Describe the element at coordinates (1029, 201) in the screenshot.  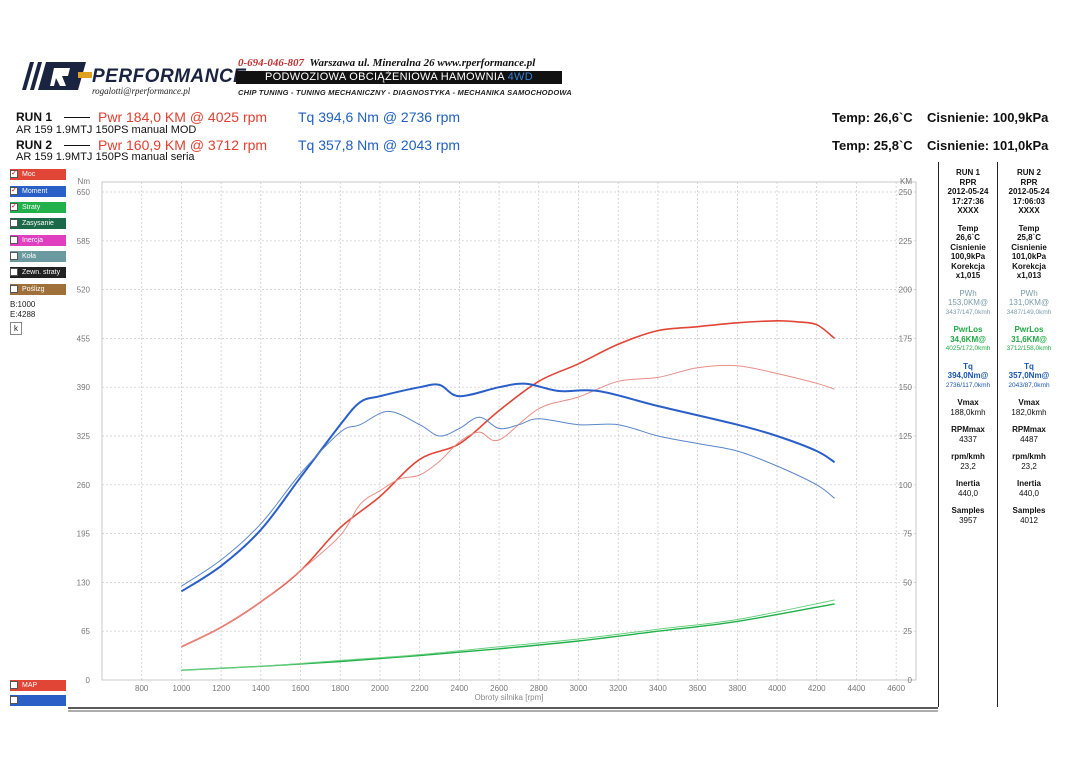
I see `table-cell-time: 17:06:03` at that location.